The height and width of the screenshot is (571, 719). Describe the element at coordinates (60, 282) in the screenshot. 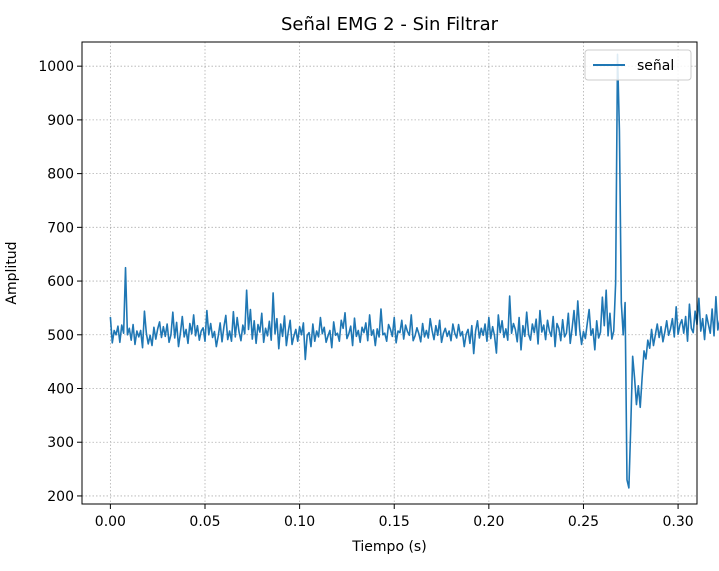

I see `y-tick-label: 600` at that location.